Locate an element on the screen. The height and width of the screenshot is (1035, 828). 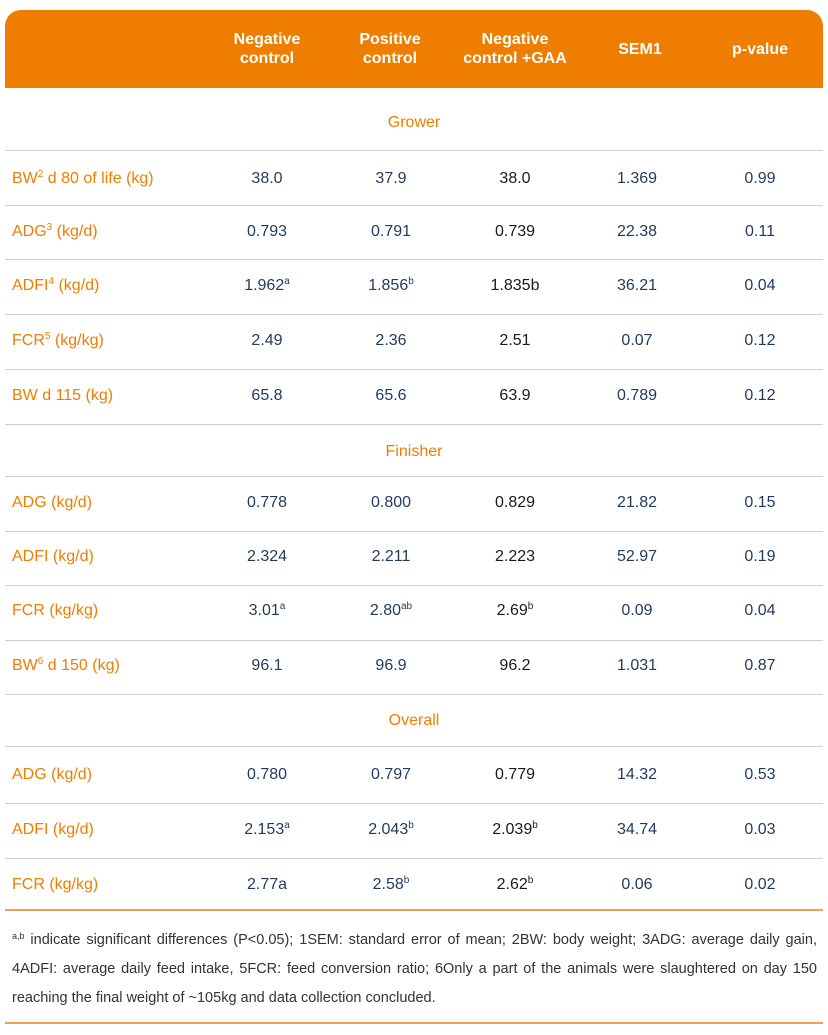
cell-v3: 2.039b is located at coordinates (515, 830).